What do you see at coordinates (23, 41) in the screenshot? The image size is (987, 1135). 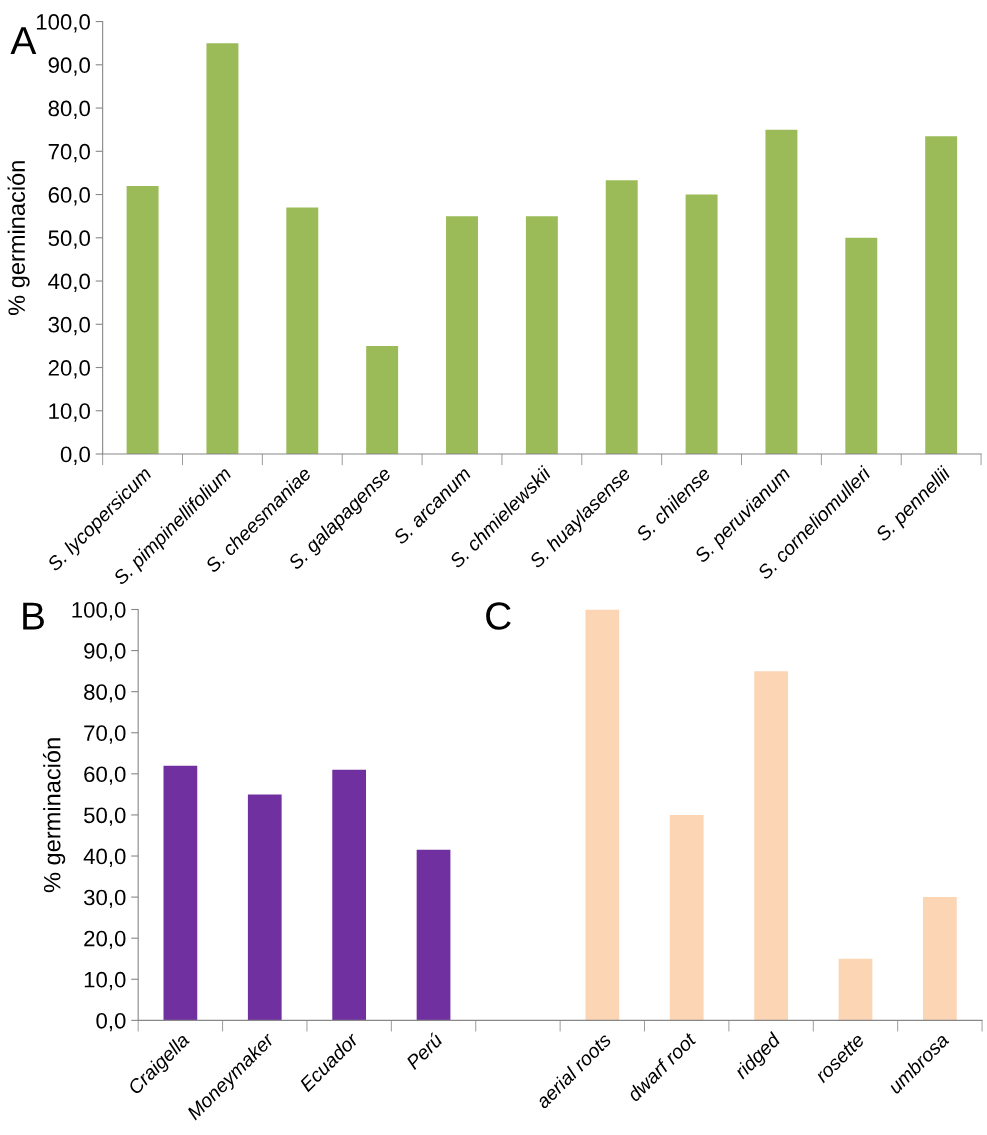 I see `text: A` at bounding box center [23, 41].